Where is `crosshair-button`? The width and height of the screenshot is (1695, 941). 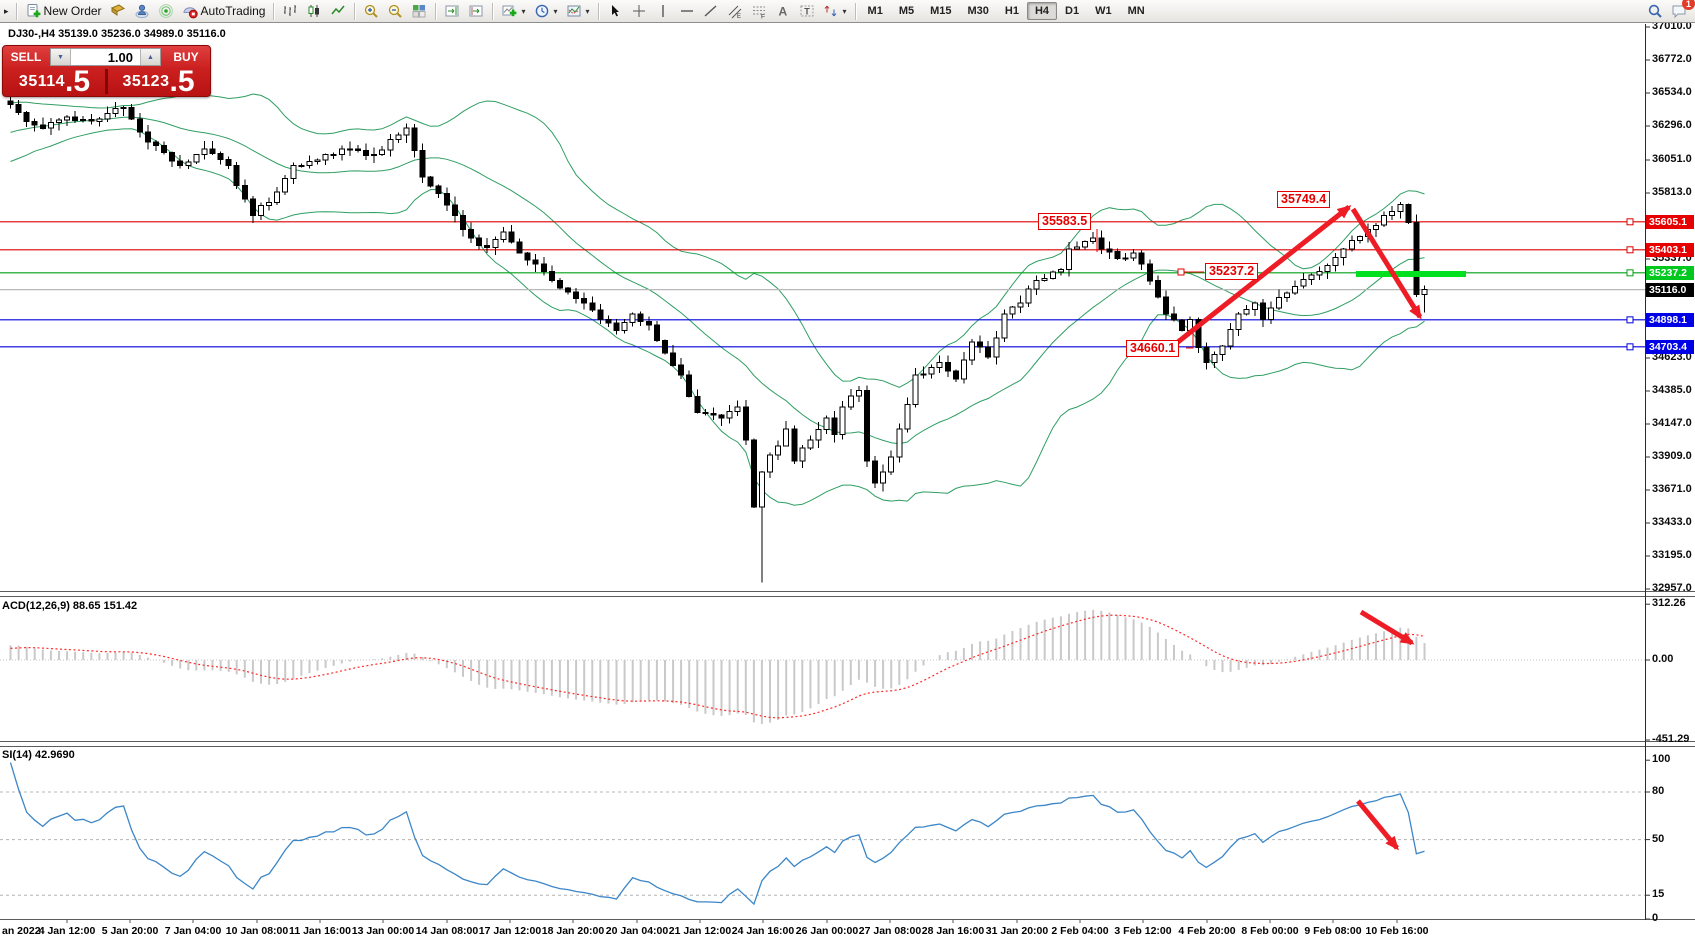 crosshair-button is located at coordinates (639, 11).